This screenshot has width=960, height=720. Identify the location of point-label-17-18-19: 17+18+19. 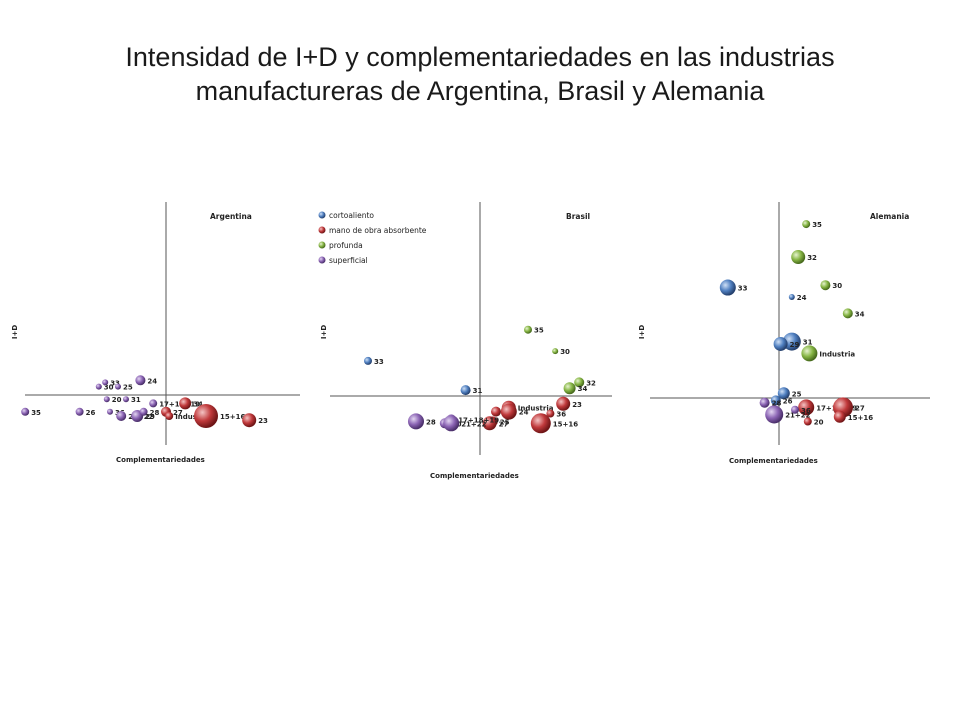
(478, 420).